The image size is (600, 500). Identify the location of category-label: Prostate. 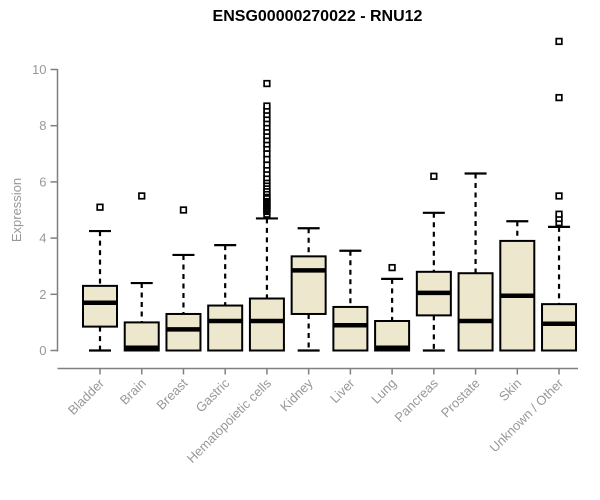
(460, 398).